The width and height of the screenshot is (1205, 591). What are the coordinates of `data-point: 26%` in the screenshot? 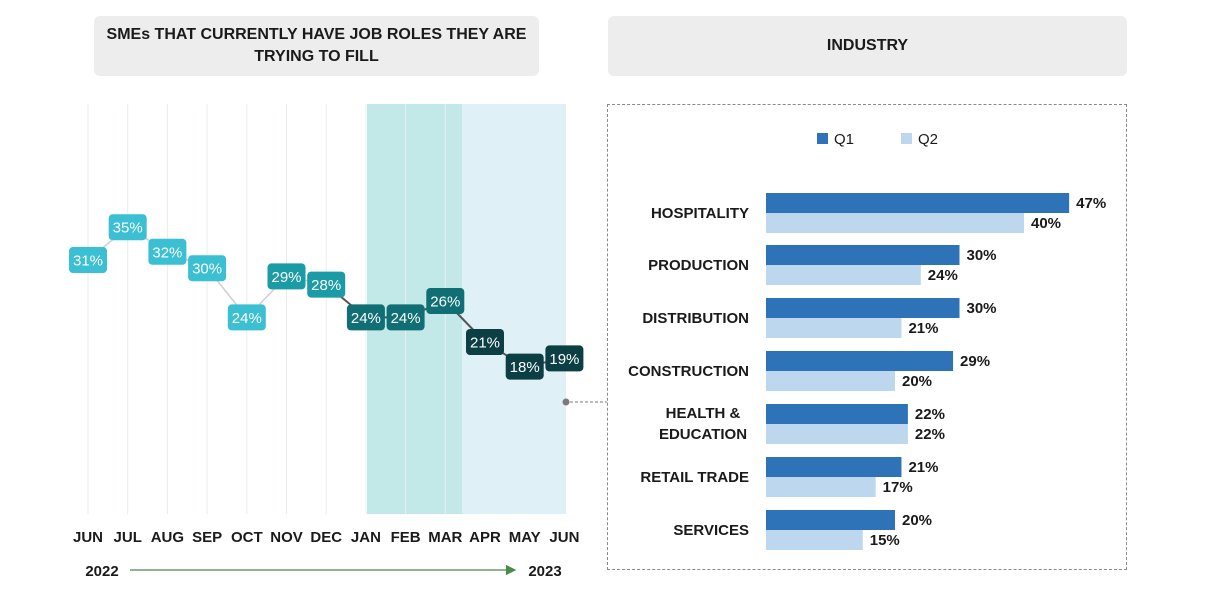 It's located at (445, 301).